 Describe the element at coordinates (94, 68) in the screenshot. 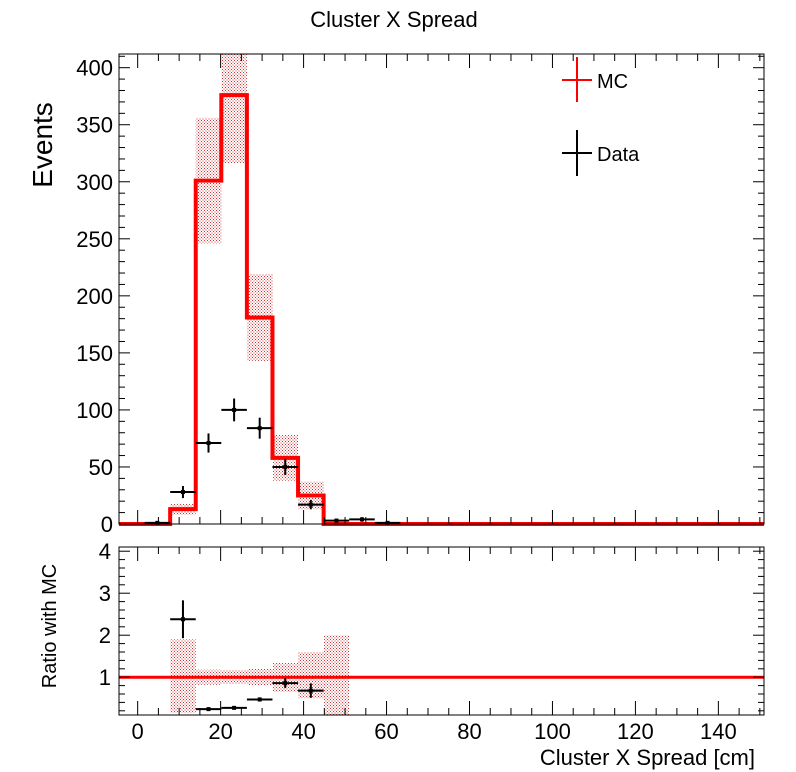

I see `main-y-tick-label: 400` at that location.